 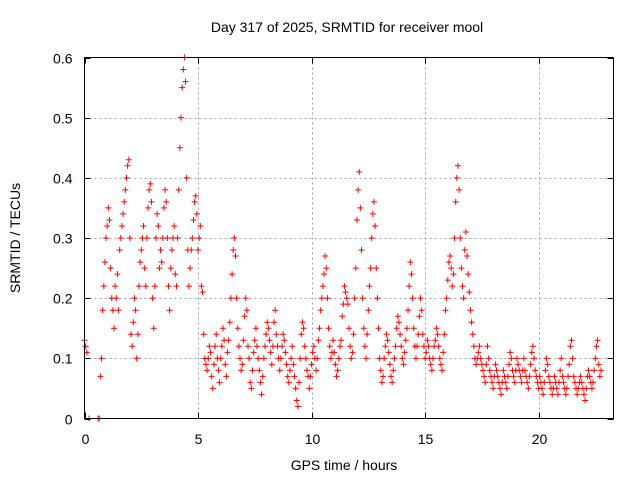 I want to click on y-axis-label: SRMTID / TECUs, so click(x=15, y=238).